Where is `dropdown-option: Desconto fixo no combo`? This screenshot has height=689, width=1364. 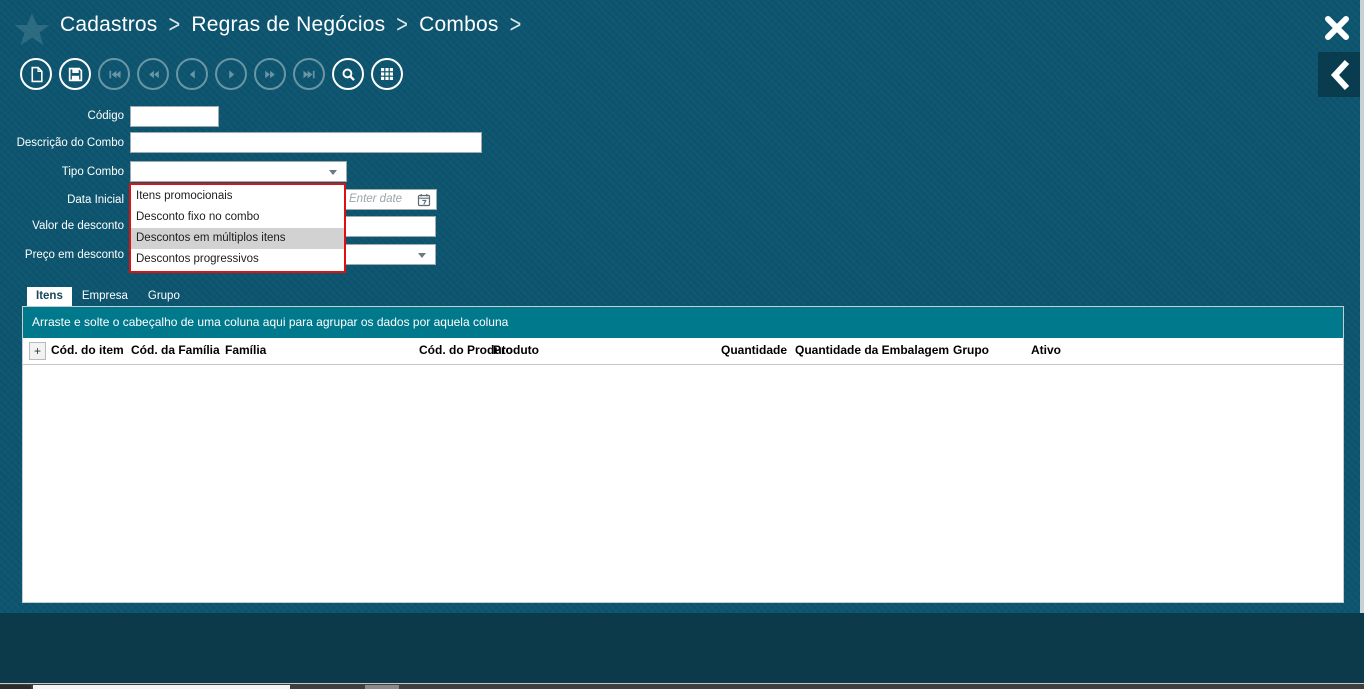
dropdown-option: Desconto fixo no combo is located at coordinates (198, 217).